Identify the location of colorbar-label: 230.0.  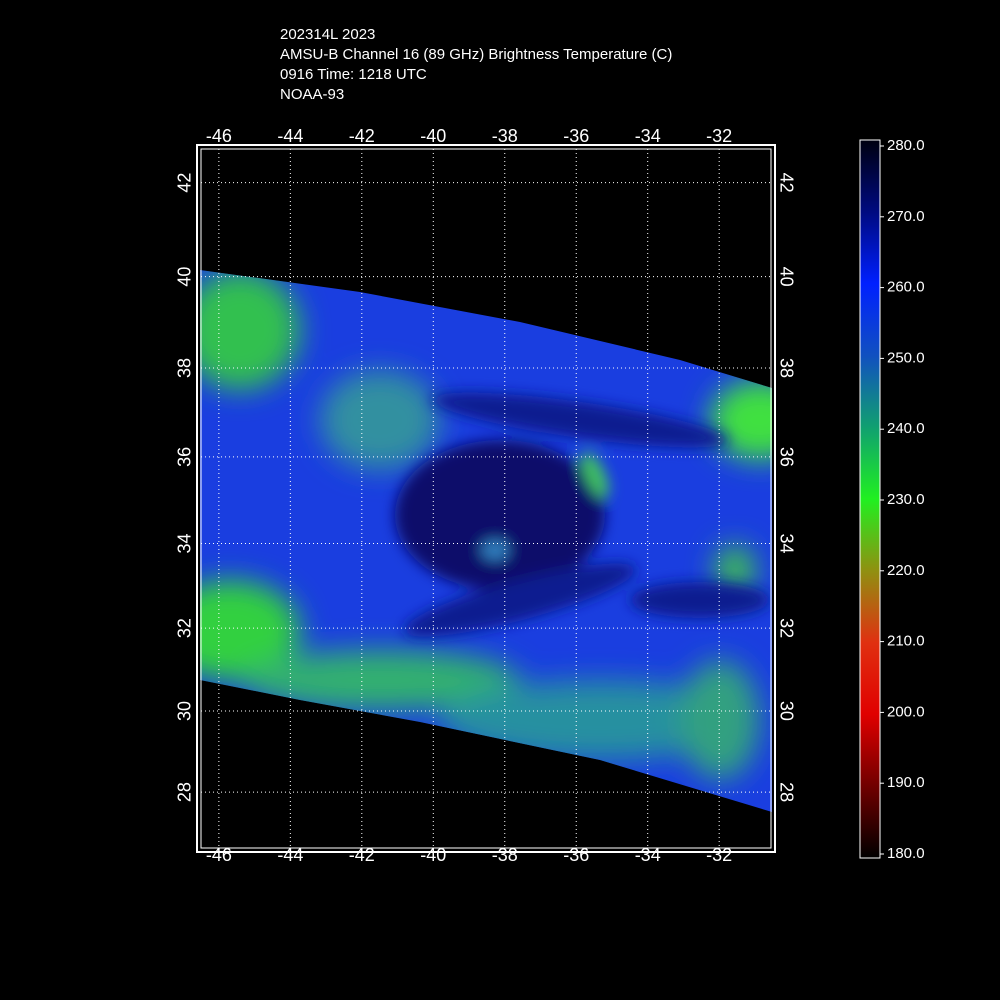
(906, 499).